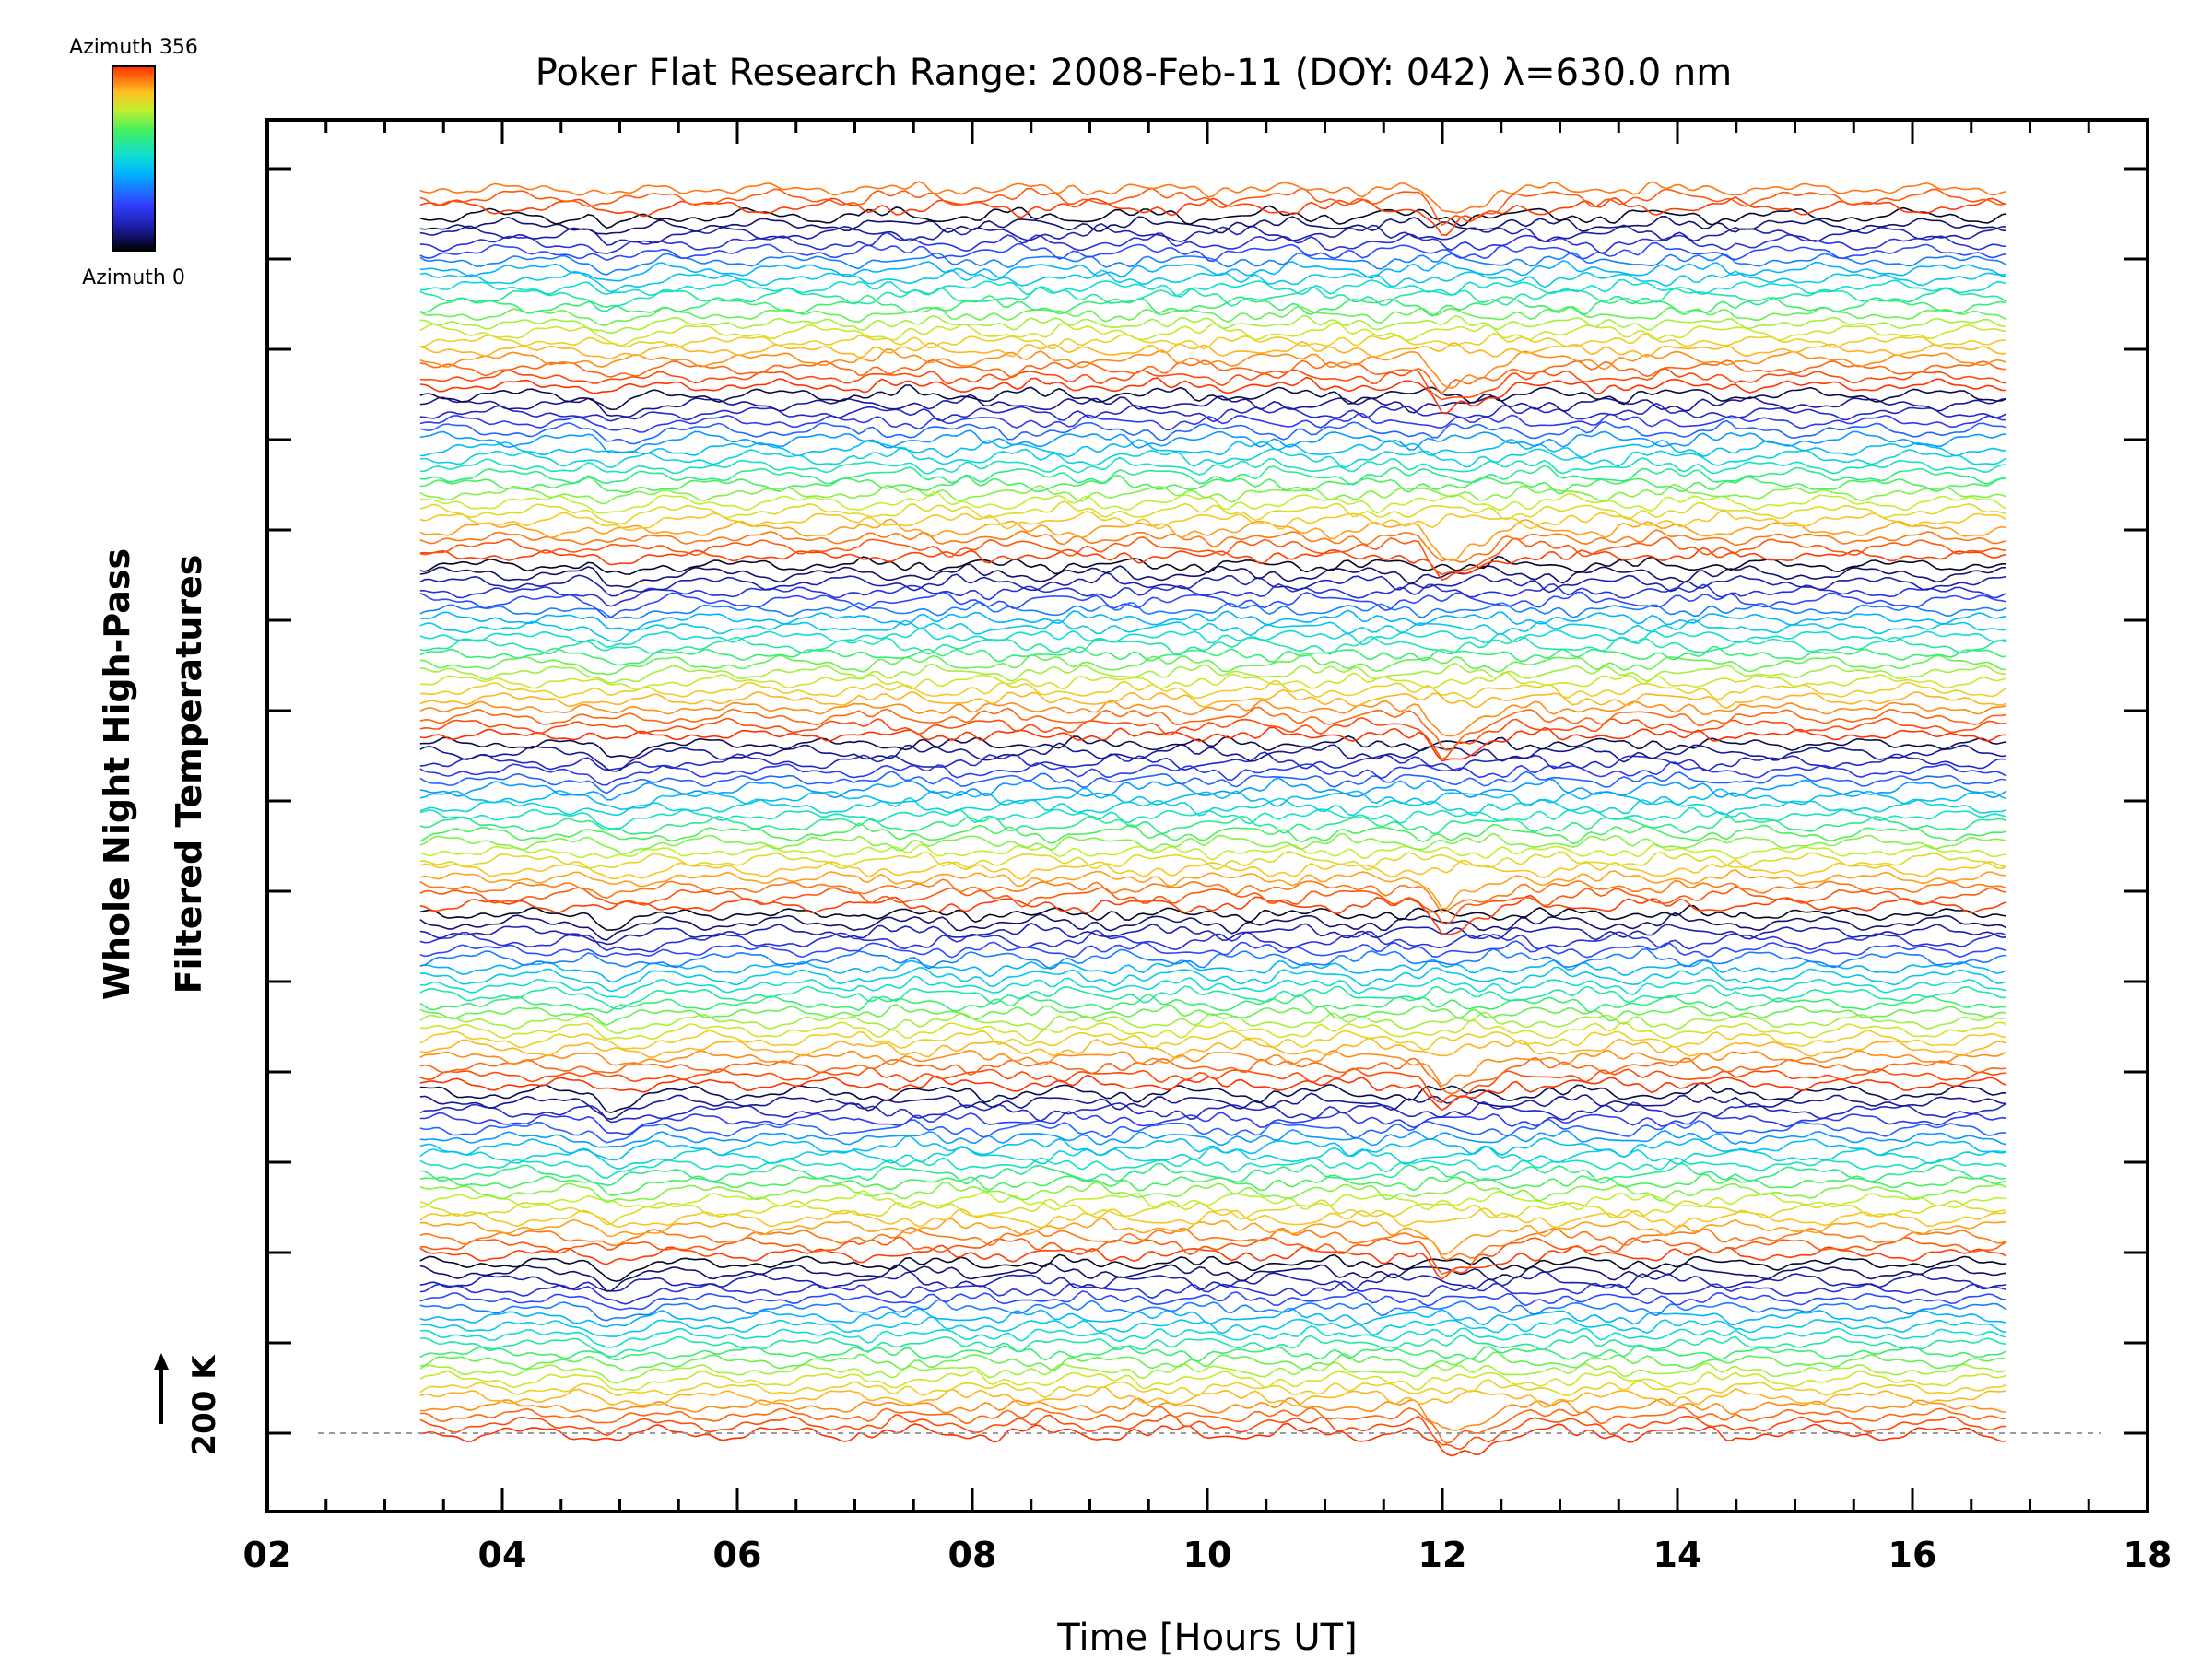 The height and width of the screenshot is (1659, 2212). Describe the element at coordinates (1677, 1555) in the screenshot. I see `x-tick-label: 14` at that location.